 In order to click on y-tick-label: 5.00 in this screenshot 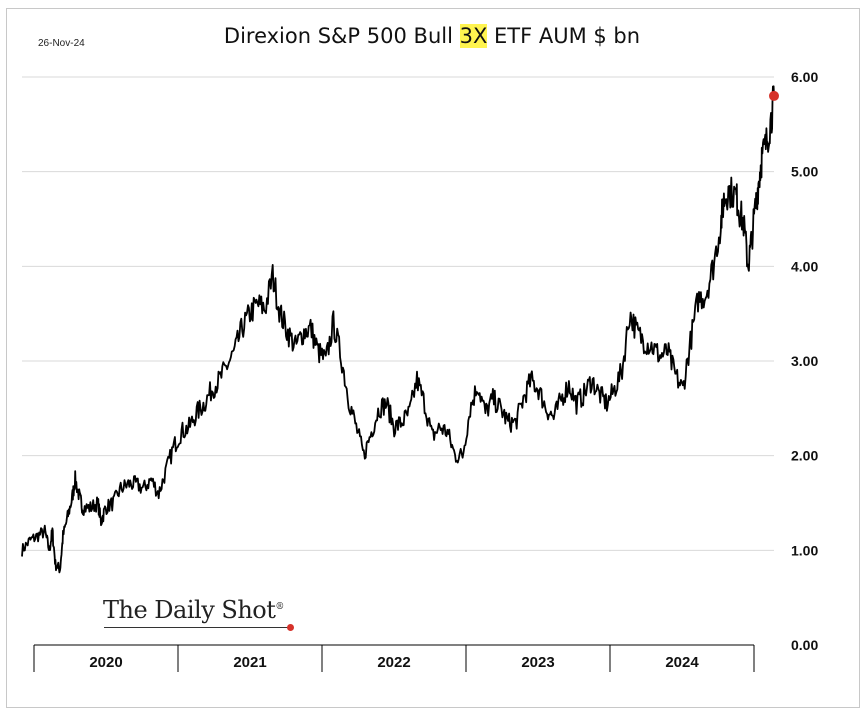, I will do `click(804, 172)`.